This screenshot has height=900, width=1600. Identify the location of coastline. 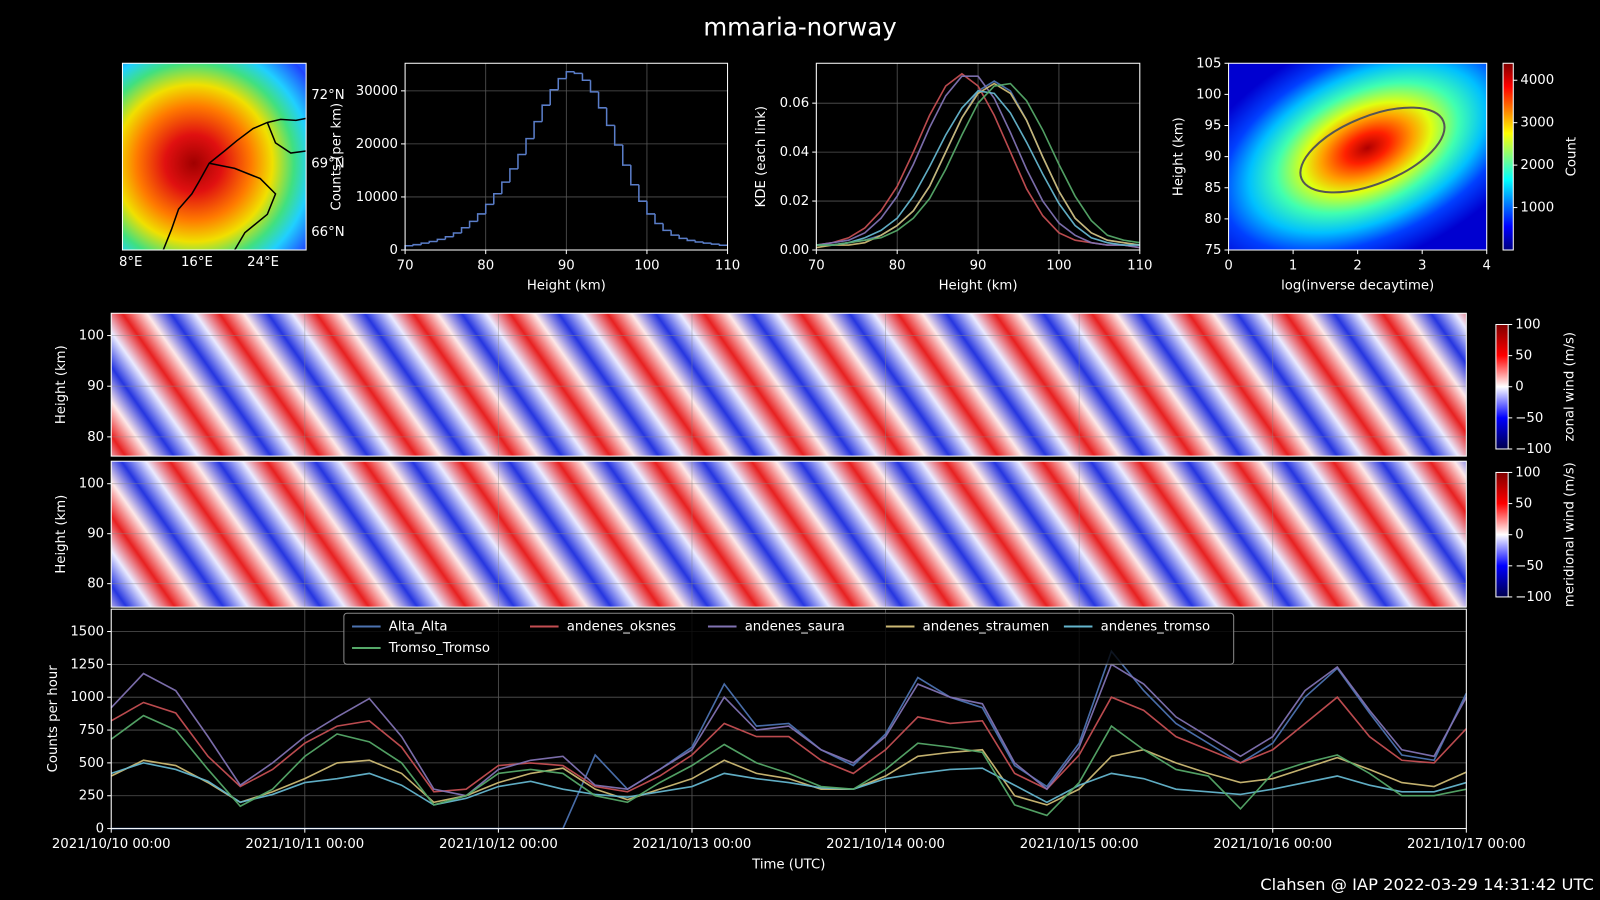
(234, 183).